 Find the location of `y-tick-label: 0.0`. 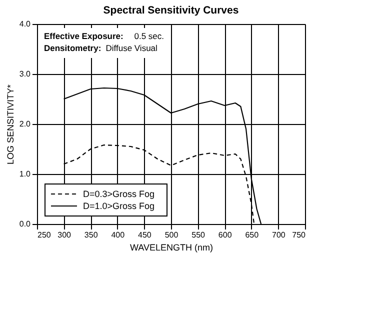

y-tick-label: 0.0 is located at coordinates (25, 224).